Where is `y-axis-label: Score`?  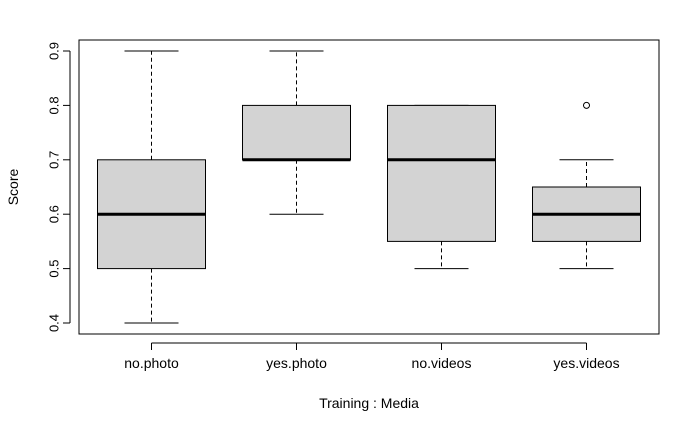 y-axis-label: Score is located at coordinates (13, 187).